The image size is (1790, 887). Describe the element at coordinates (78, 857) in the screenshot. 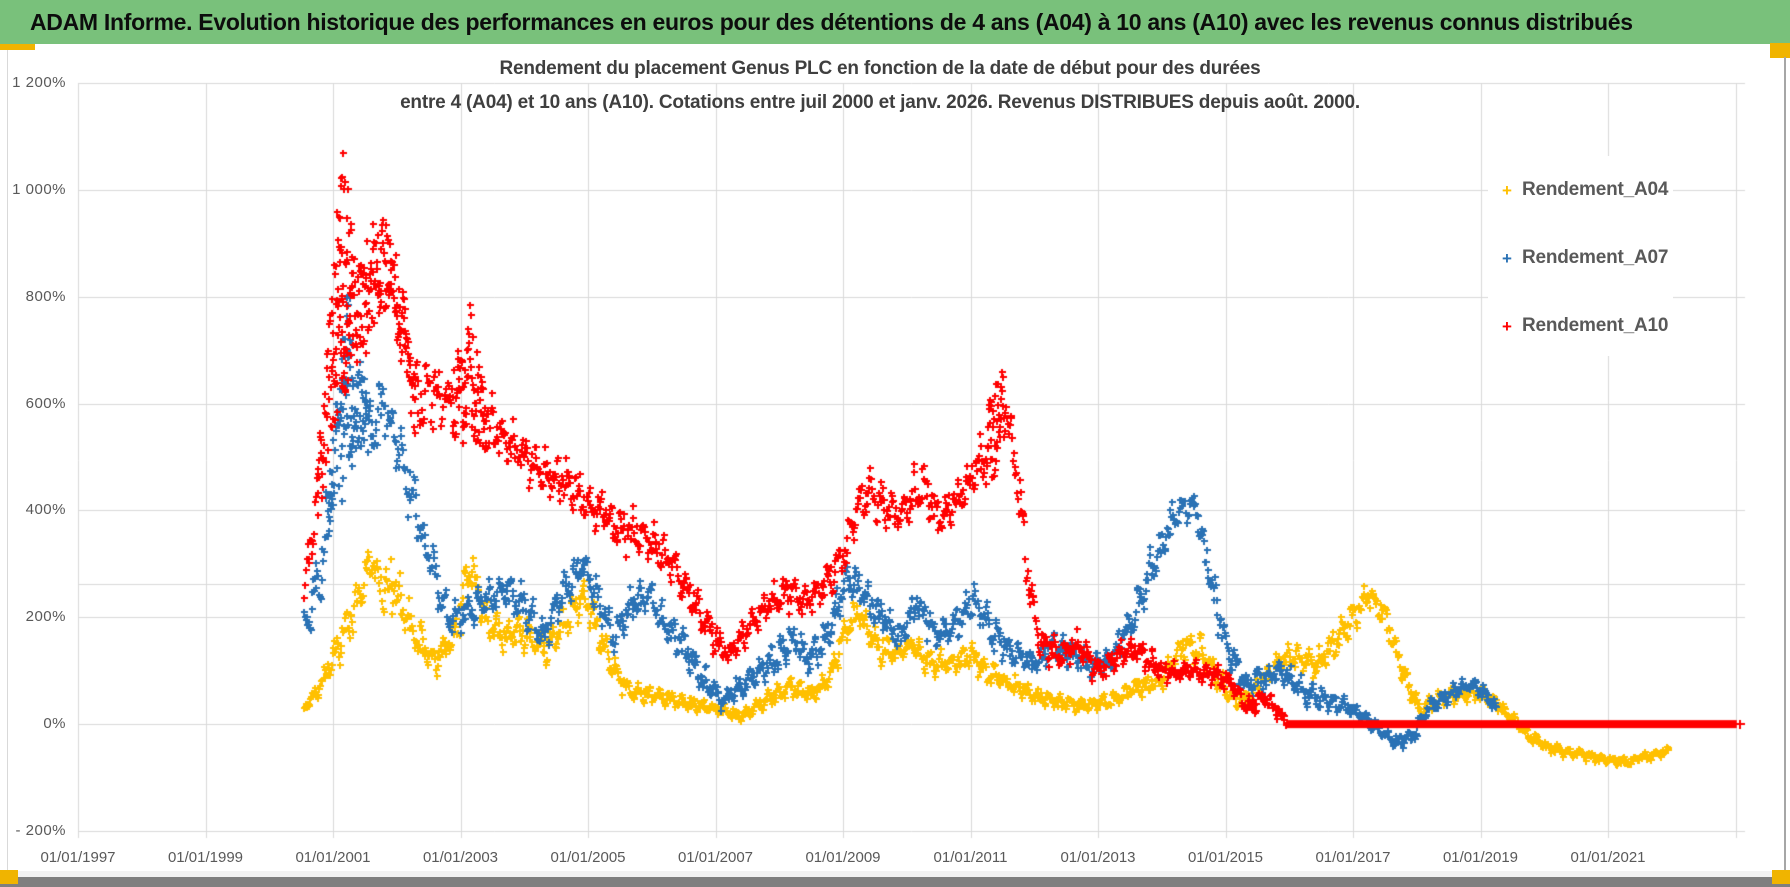

I see `x-tick-label: 01/01/1997` at that location.